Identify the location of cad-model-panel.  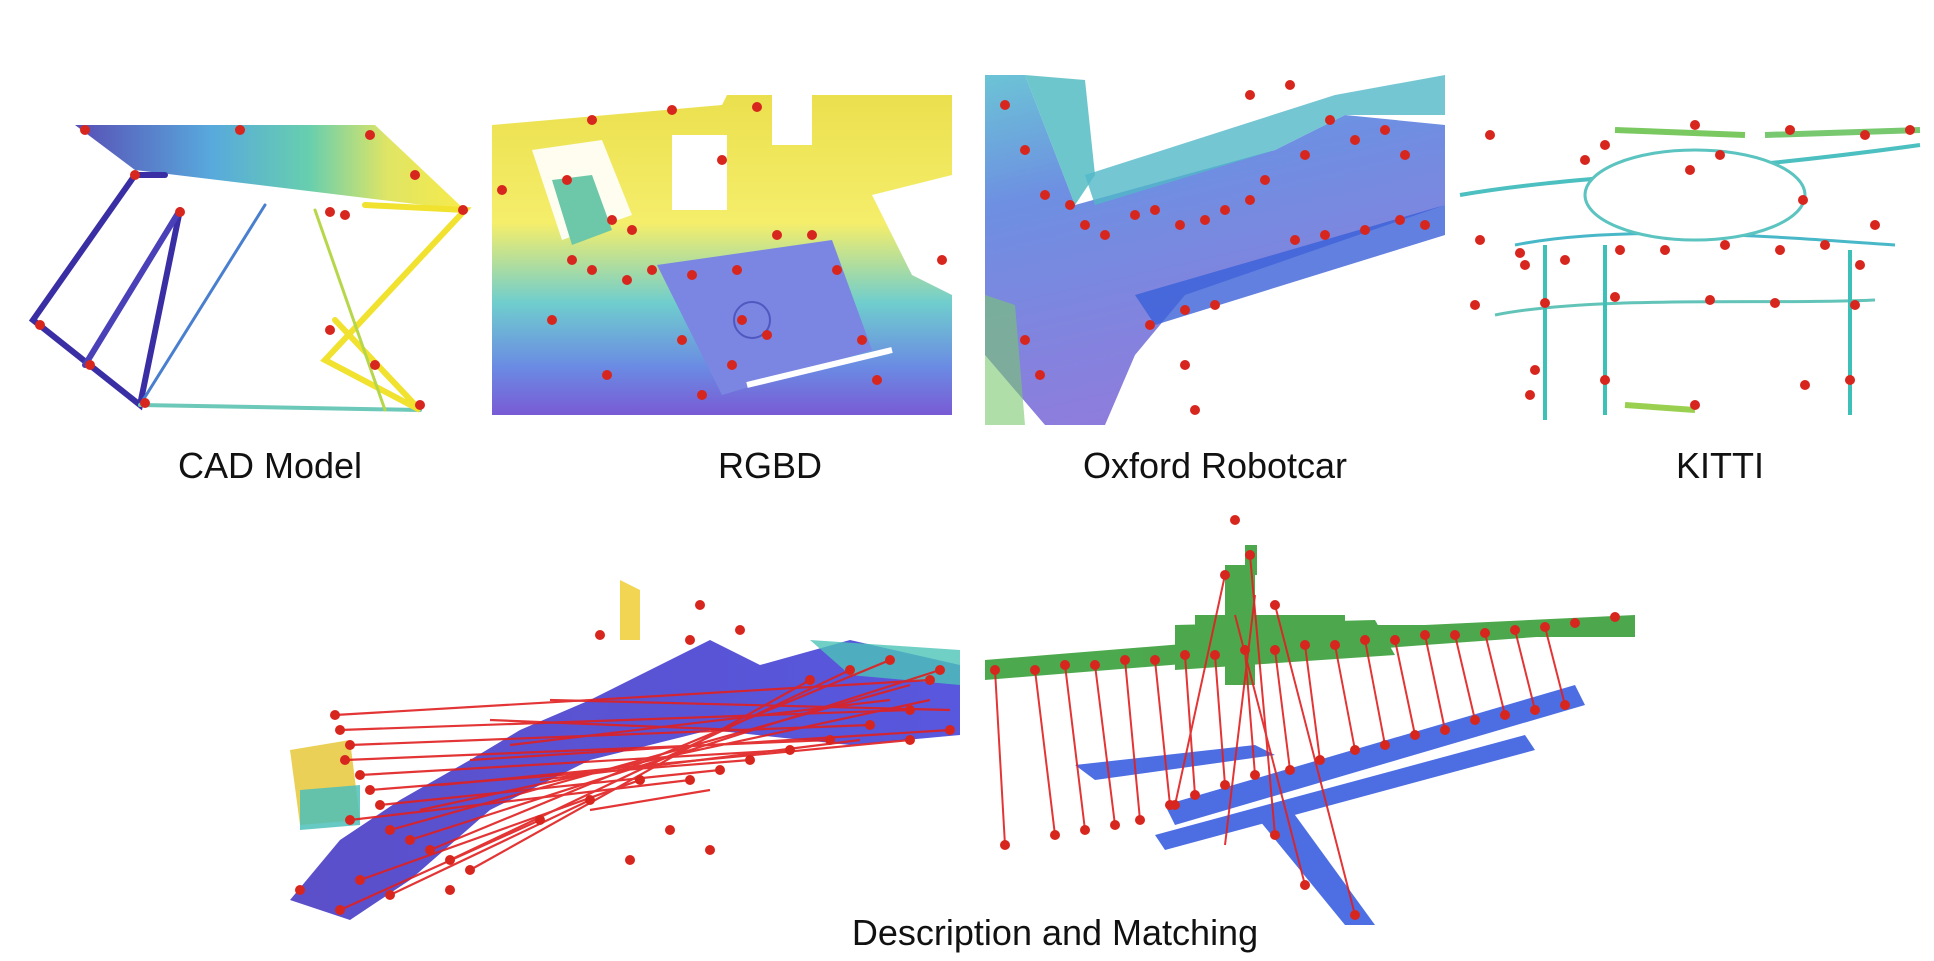
(255, 270).